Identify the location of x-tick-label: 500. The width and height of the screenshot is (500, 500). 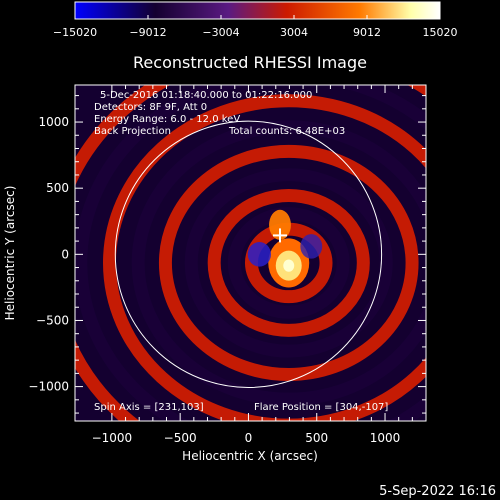
(316, 438).